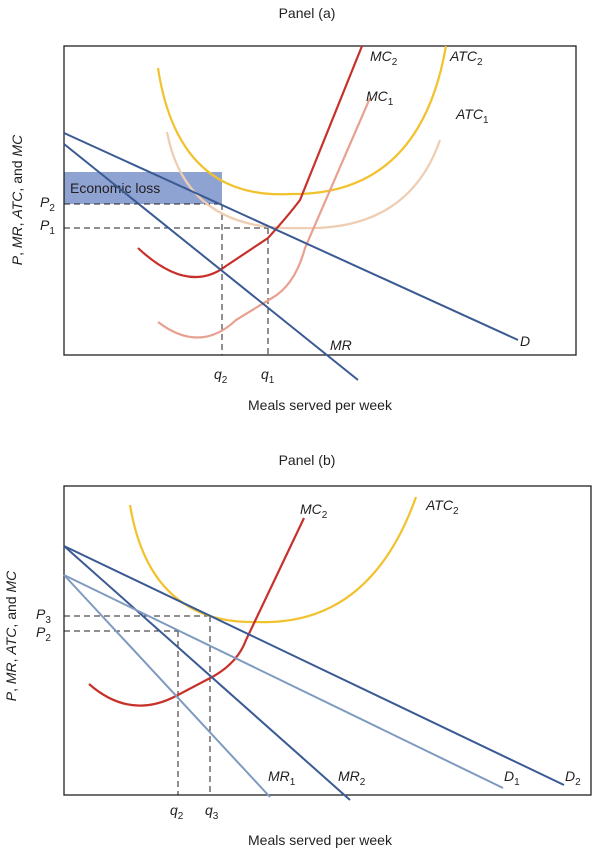 Image resolution: width=612 pixels, height=850 pixels. What do you see at coordinates (282, 778) in the screenshot?
I see `mr1-label: MR1` at bounding box center [282, 778].